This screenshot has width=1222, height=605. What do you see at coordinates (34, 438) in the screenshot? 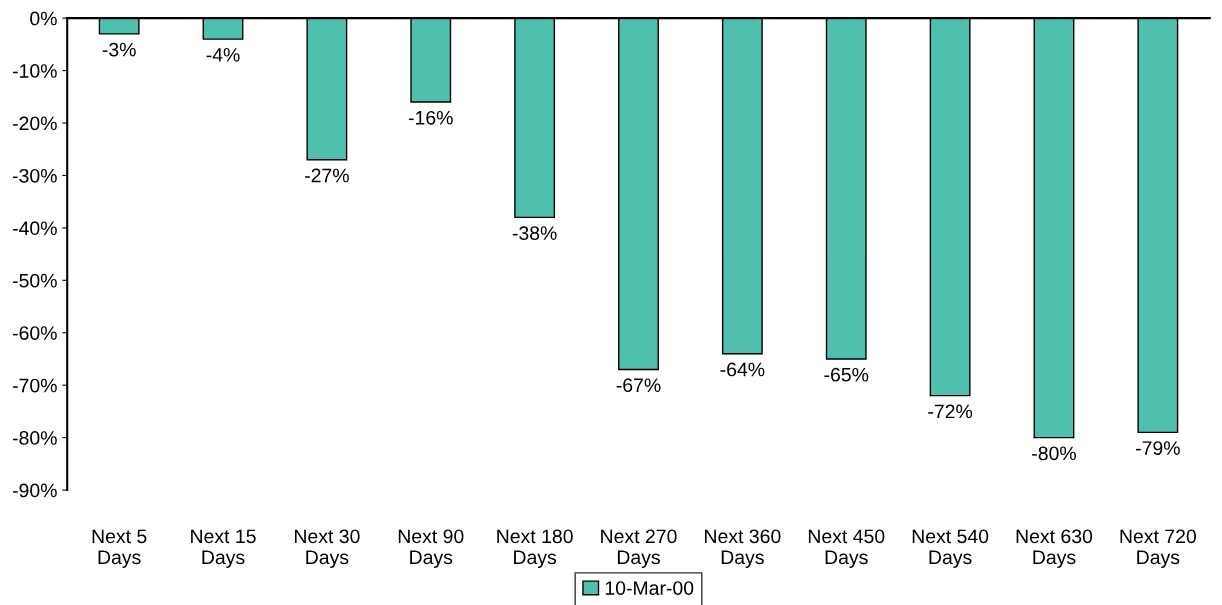
I see `y-tick-label: -80%` at bounding box center [34, 438].